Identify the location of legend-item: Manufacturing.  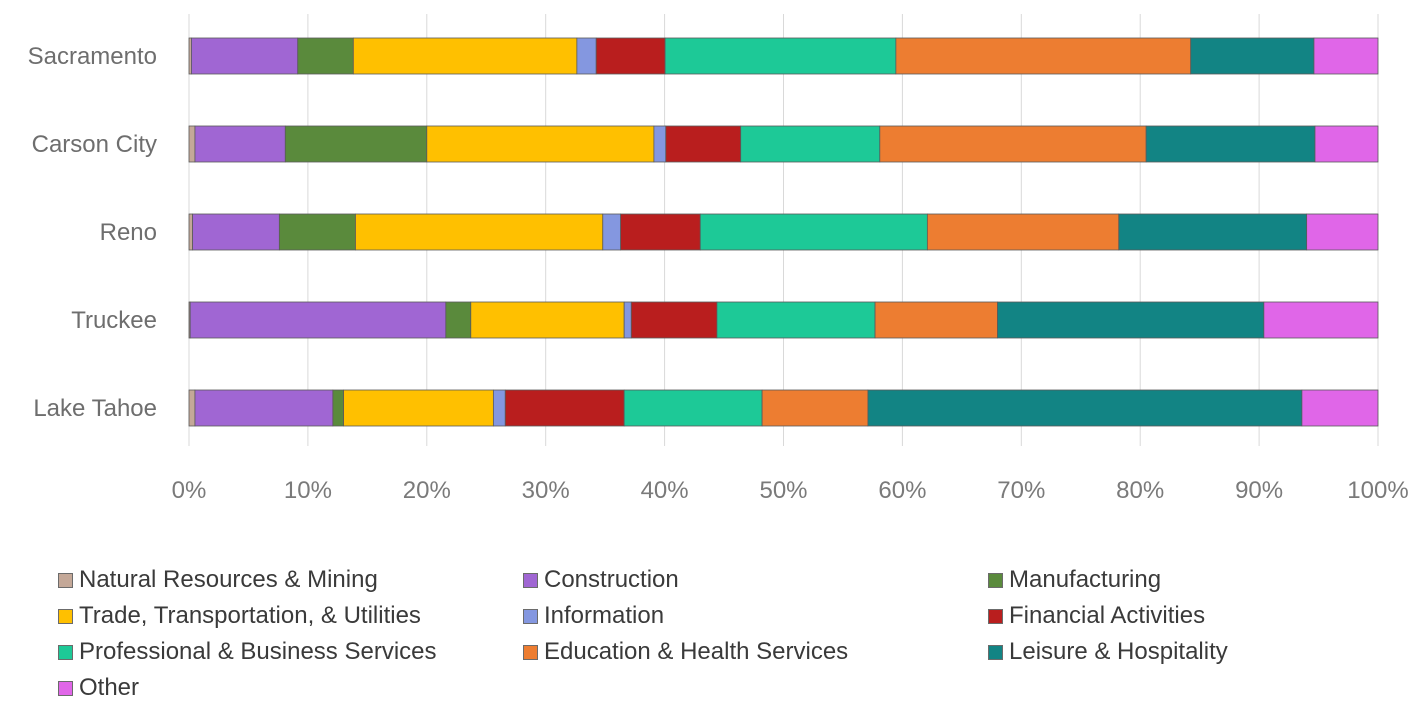
(1183, 580).